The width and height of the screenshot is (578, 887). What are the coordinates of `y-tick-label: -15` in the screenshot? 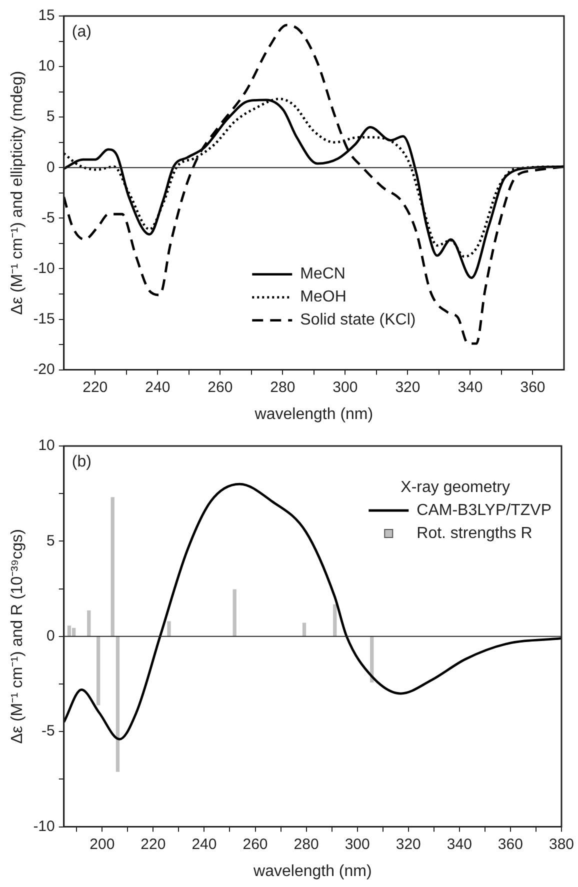 It's located at (44, 319).